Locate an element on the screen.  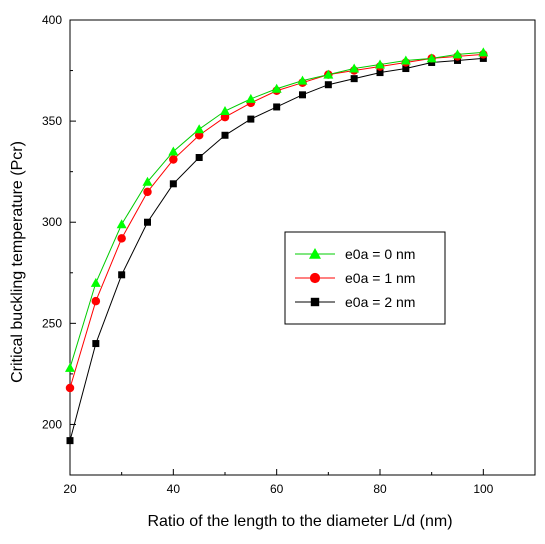
legend-item: e0a = 0 nm is located at coordinates (355, 254).